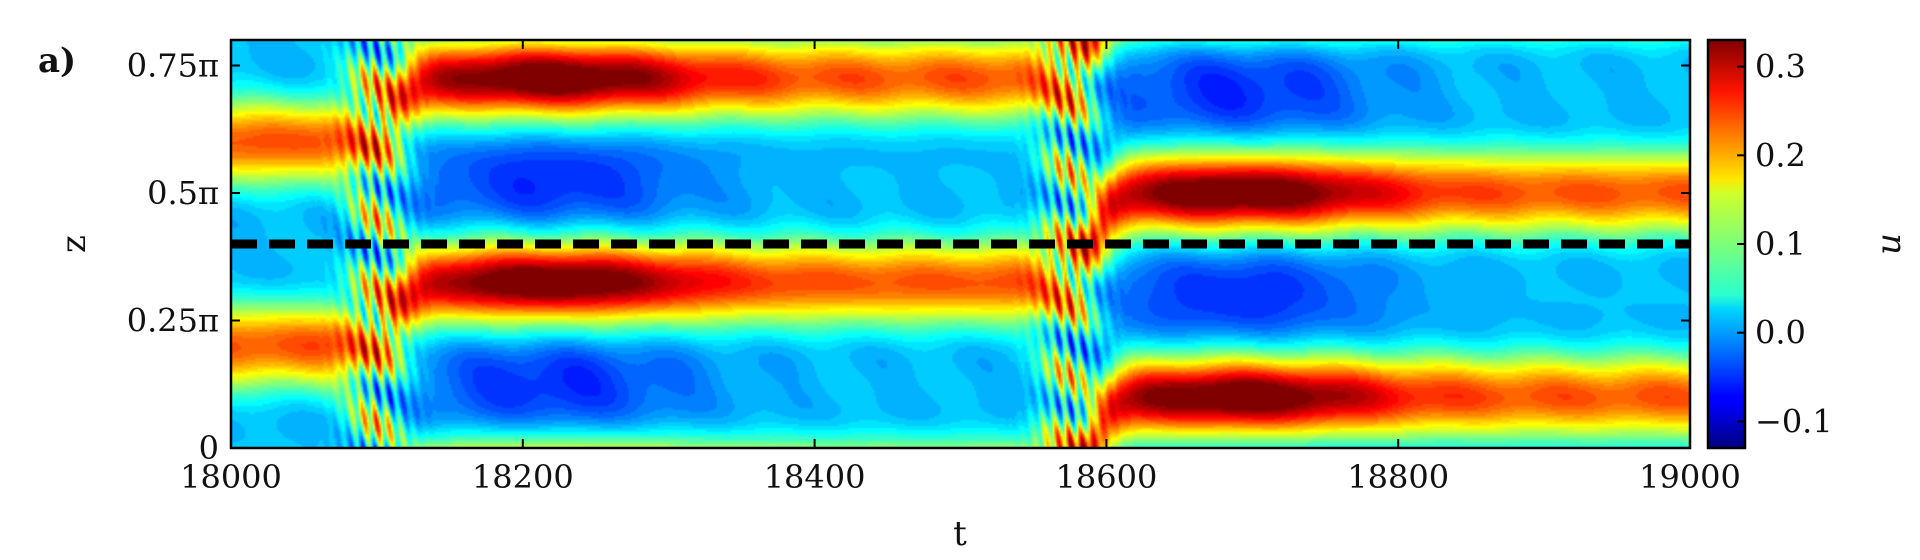 This screenshot has width=1920, height=560. I want to click on x-tick-label: 19000, so click(1690, 477).